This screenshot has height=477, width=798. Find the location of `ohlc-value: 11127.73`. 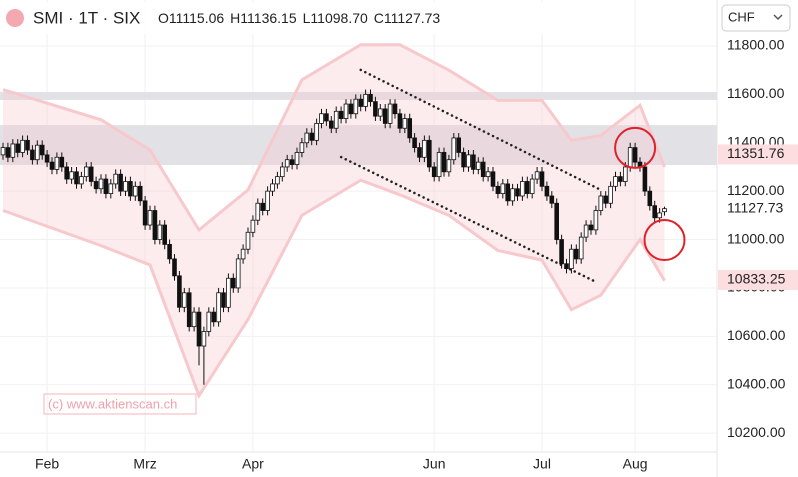

ohlc-value: 11127.73 is located at coordinates (412, 18).